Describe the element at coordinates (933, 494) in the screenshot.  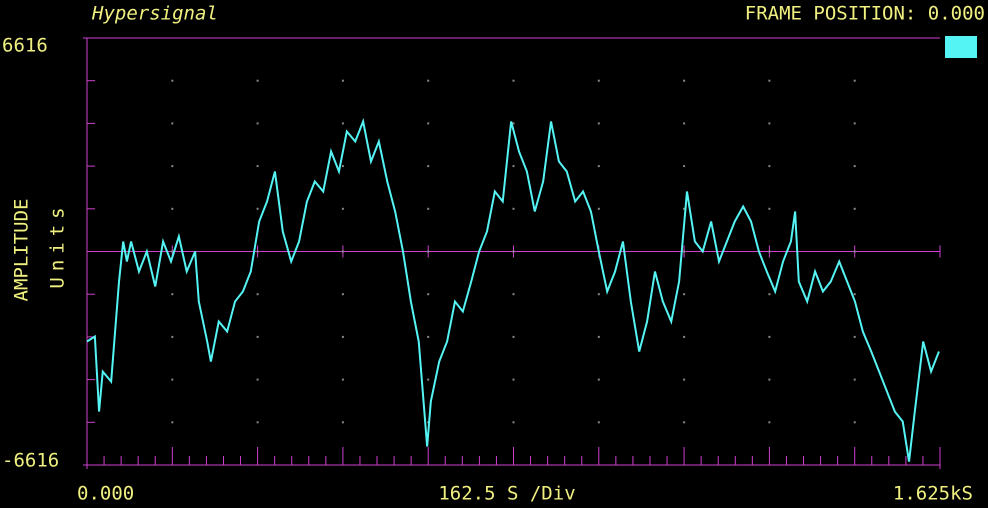
I see `x-tick-label: 1.625kS` at that location.